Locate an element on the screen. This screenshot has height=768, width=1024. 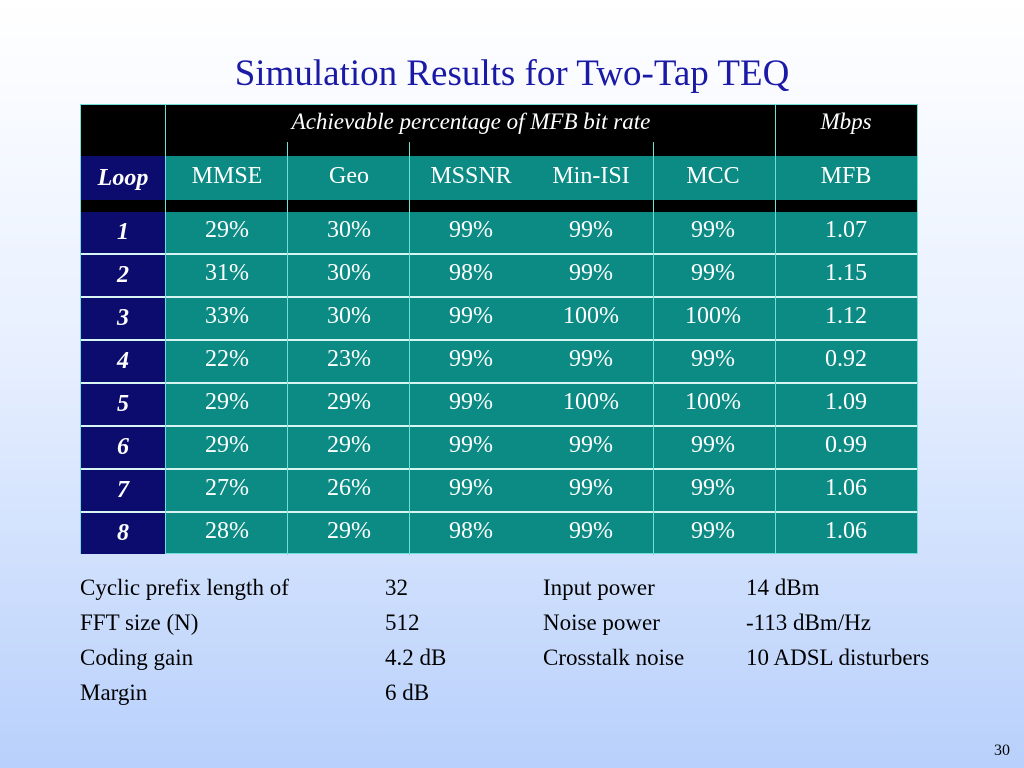
column-header-geo: Geo is located at coordinates (349, 176).